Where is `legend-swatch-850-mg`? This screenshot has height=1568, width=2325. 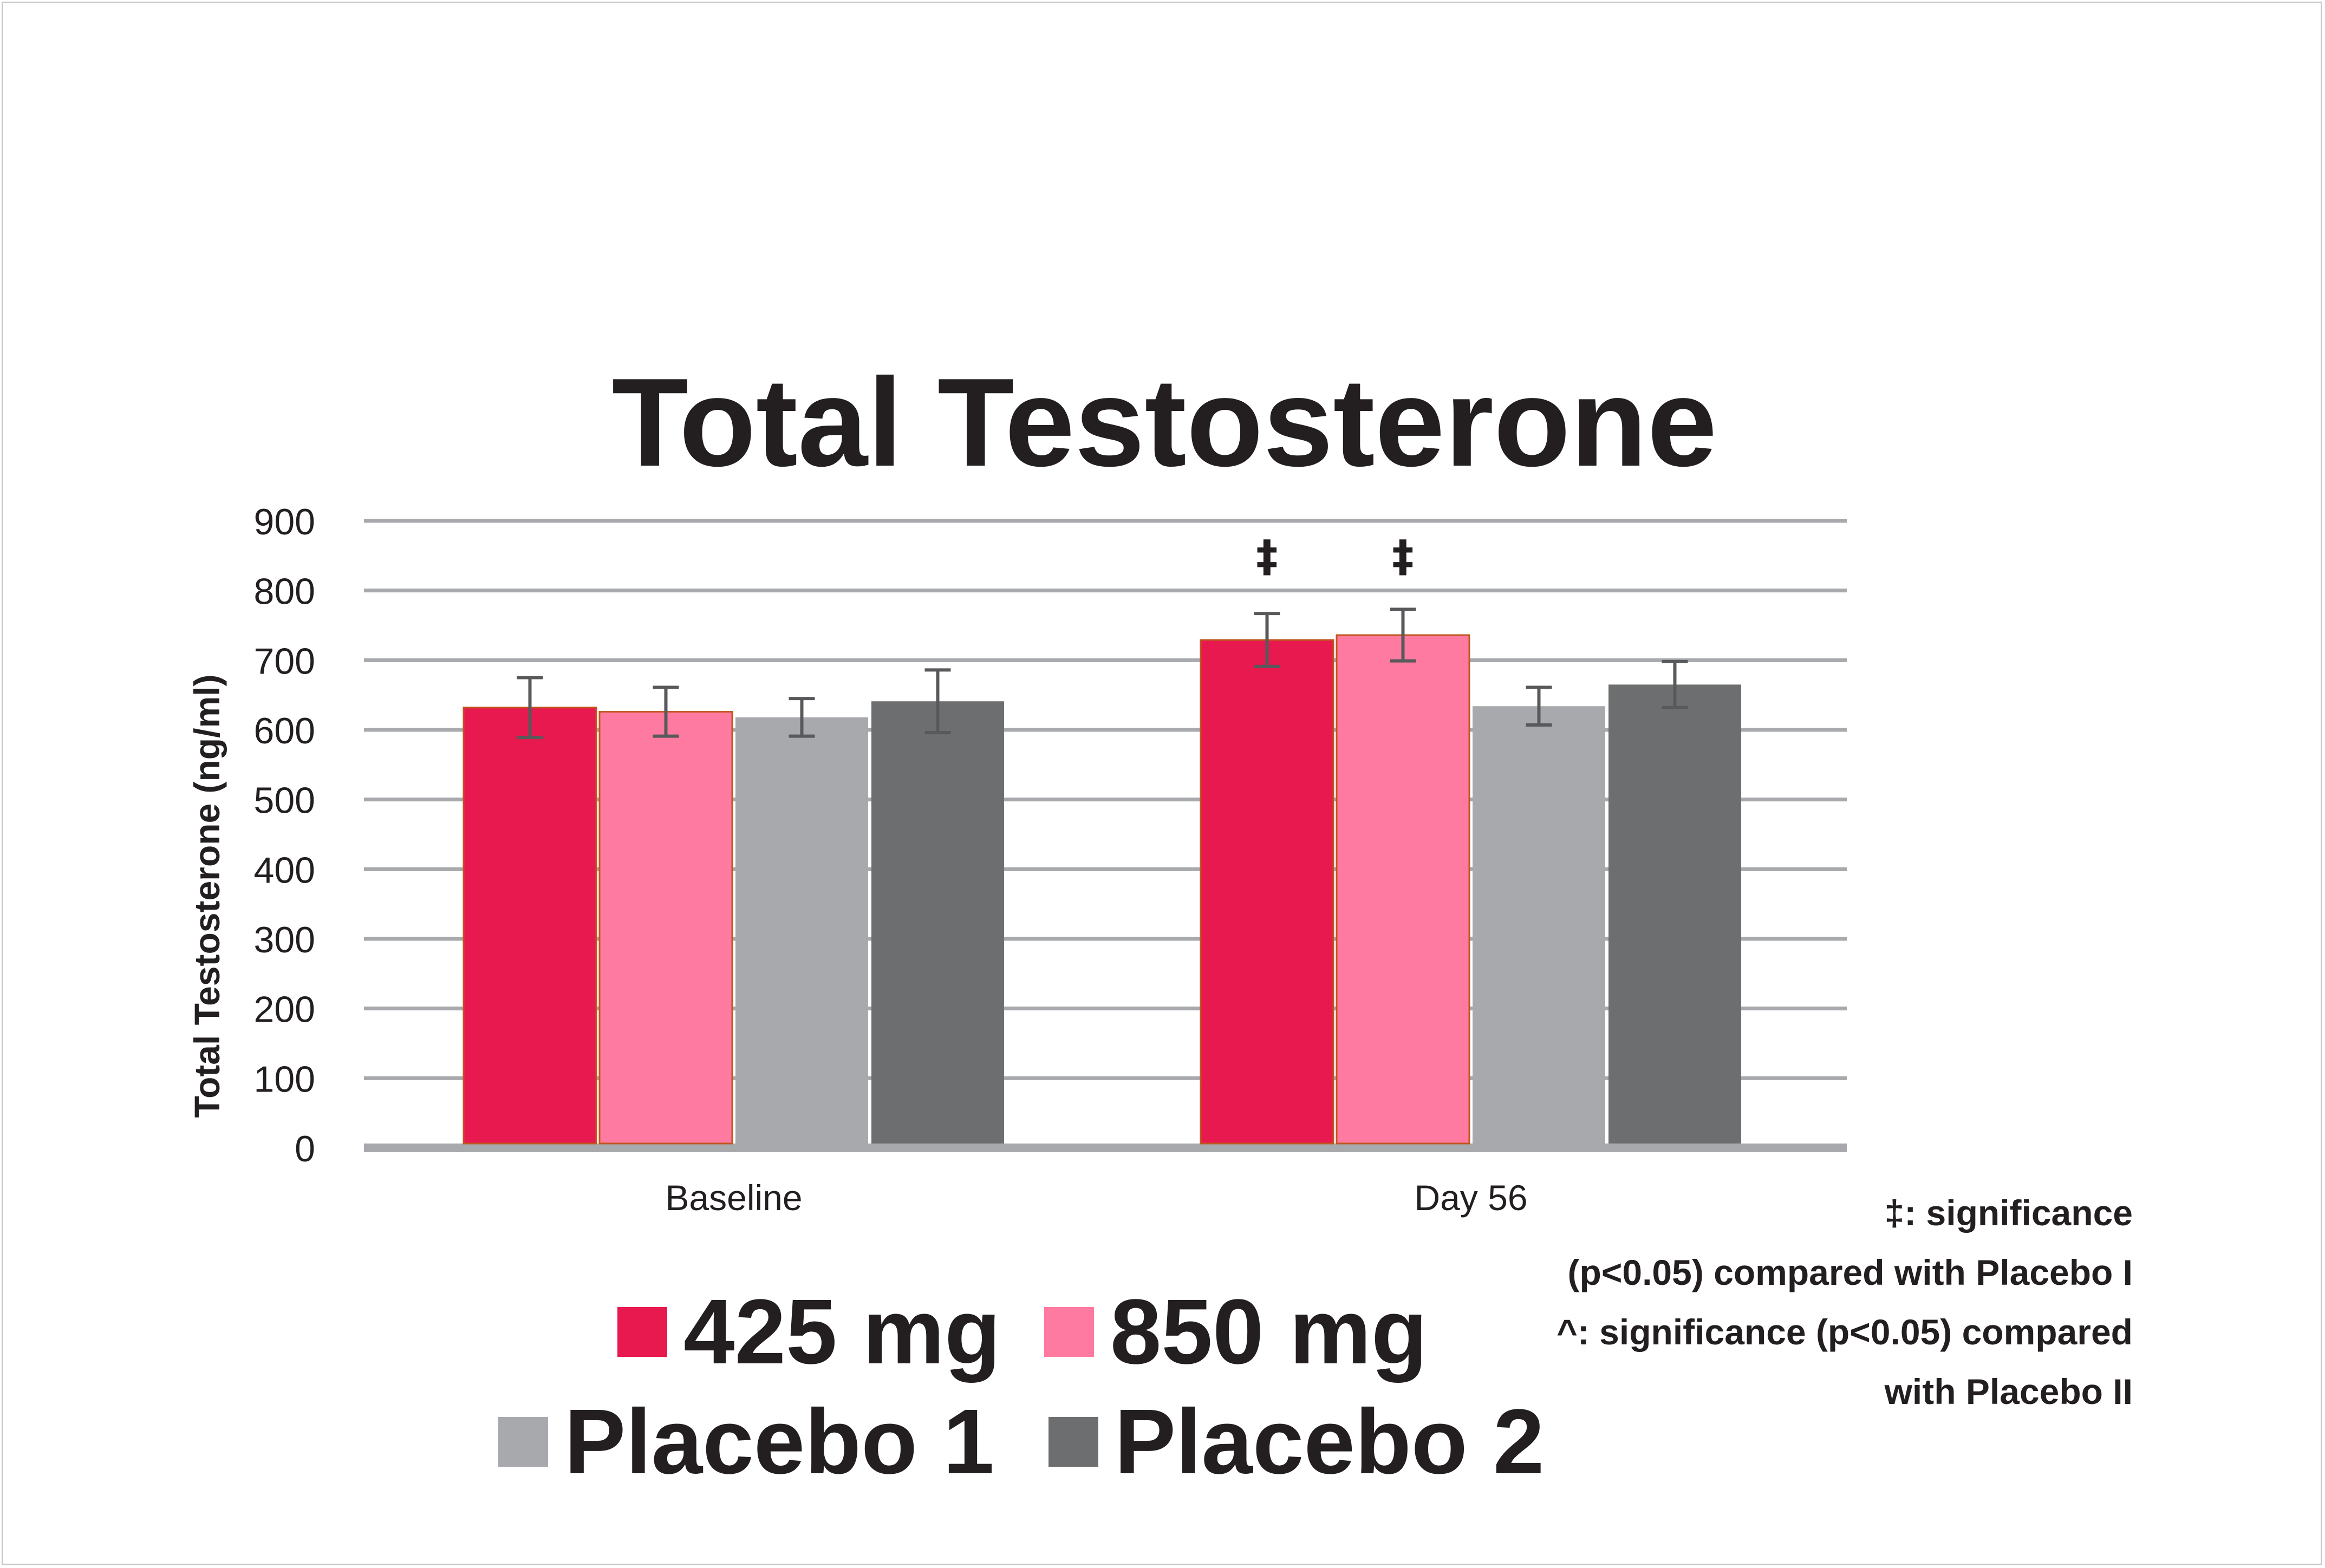
legend-swatch-850-mg is located at coordinates (1069, 1332).